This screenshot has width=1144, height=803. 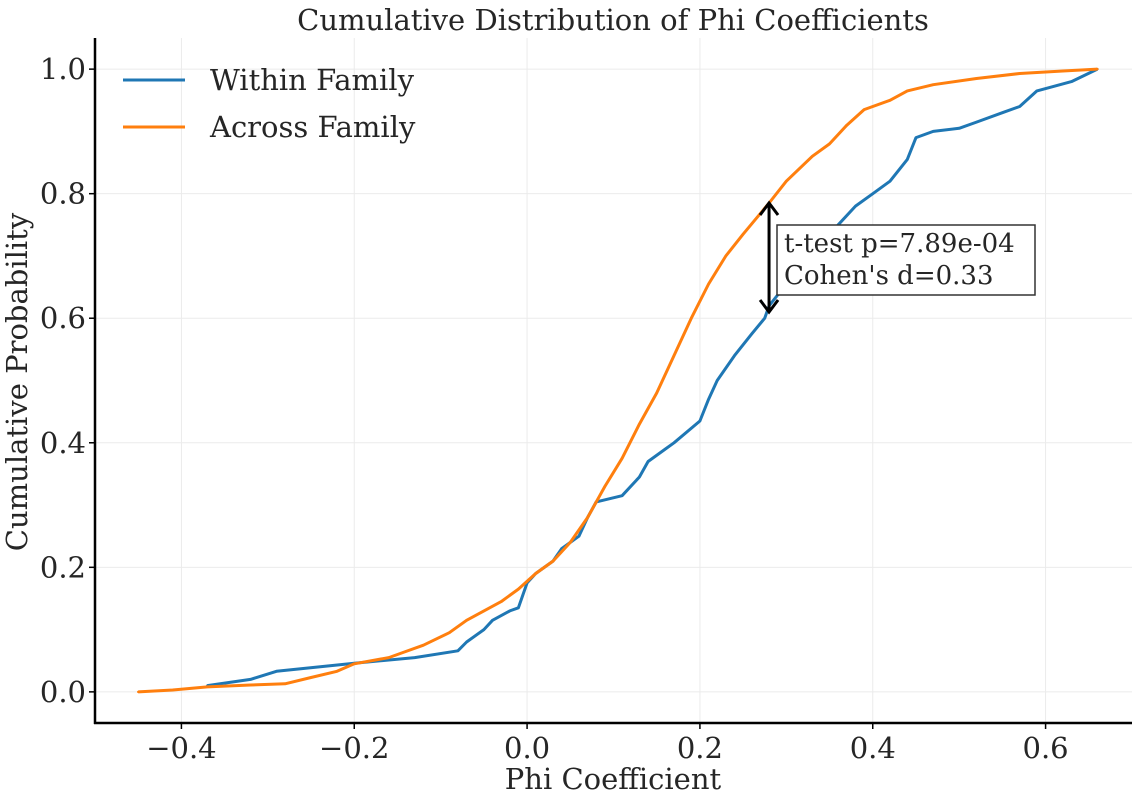 I want to click on y-tick-label: 0.6, so click(x=63, y=318).